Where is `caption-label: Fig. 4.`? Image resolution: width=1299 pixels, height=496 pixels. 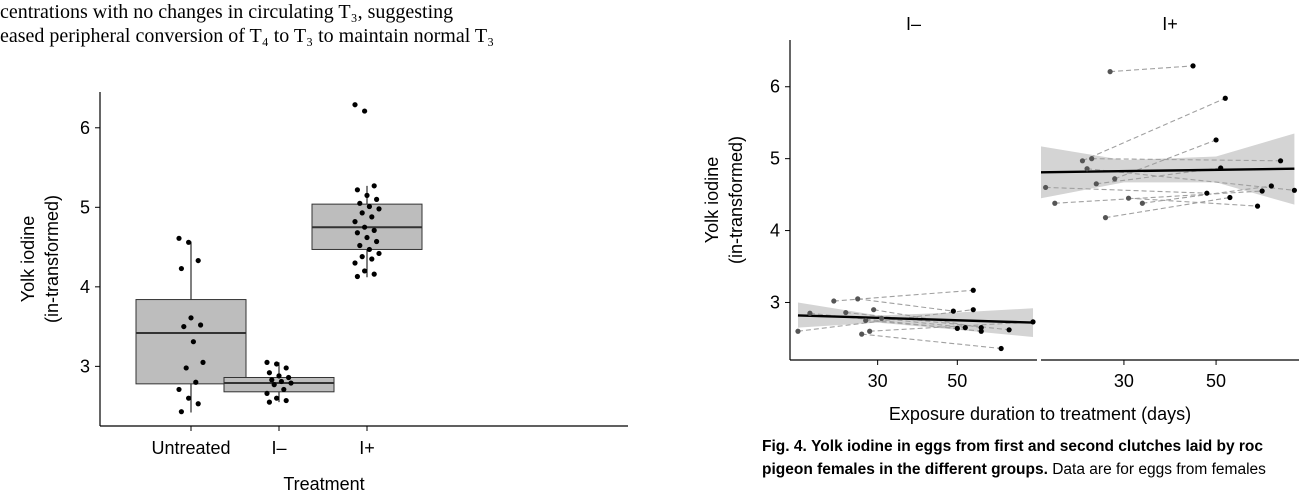
caption-label: Fig. 4. is located at coordinates (784, 446).